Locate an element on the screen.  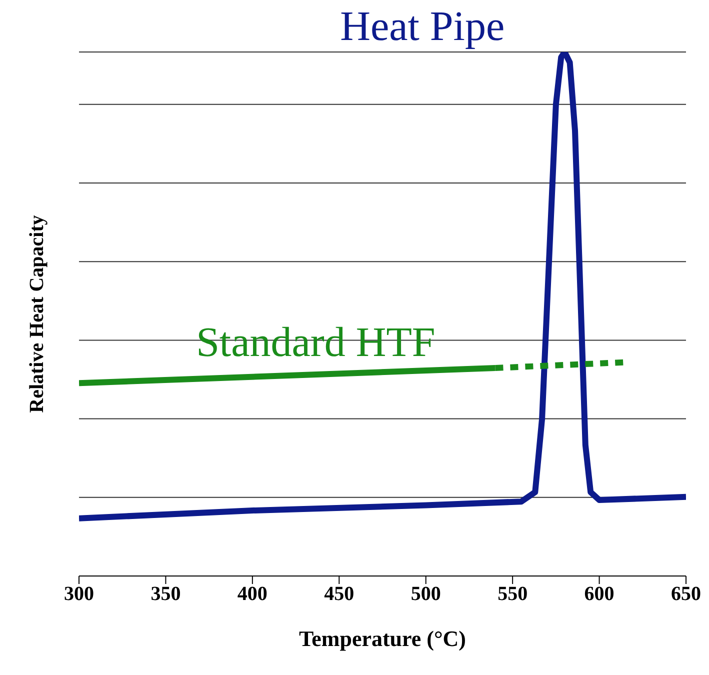
x-tick-label: 500 is located at coordinates (425, 594).